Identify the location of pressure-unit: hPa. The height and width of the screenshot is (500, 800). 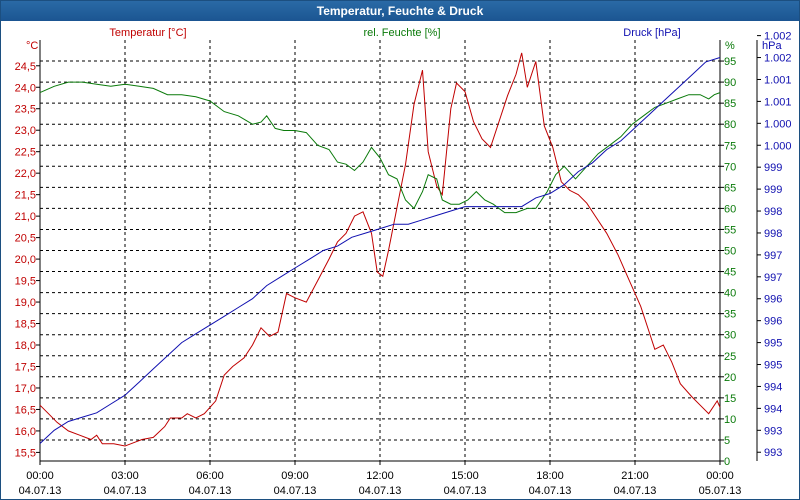
(772, 46).